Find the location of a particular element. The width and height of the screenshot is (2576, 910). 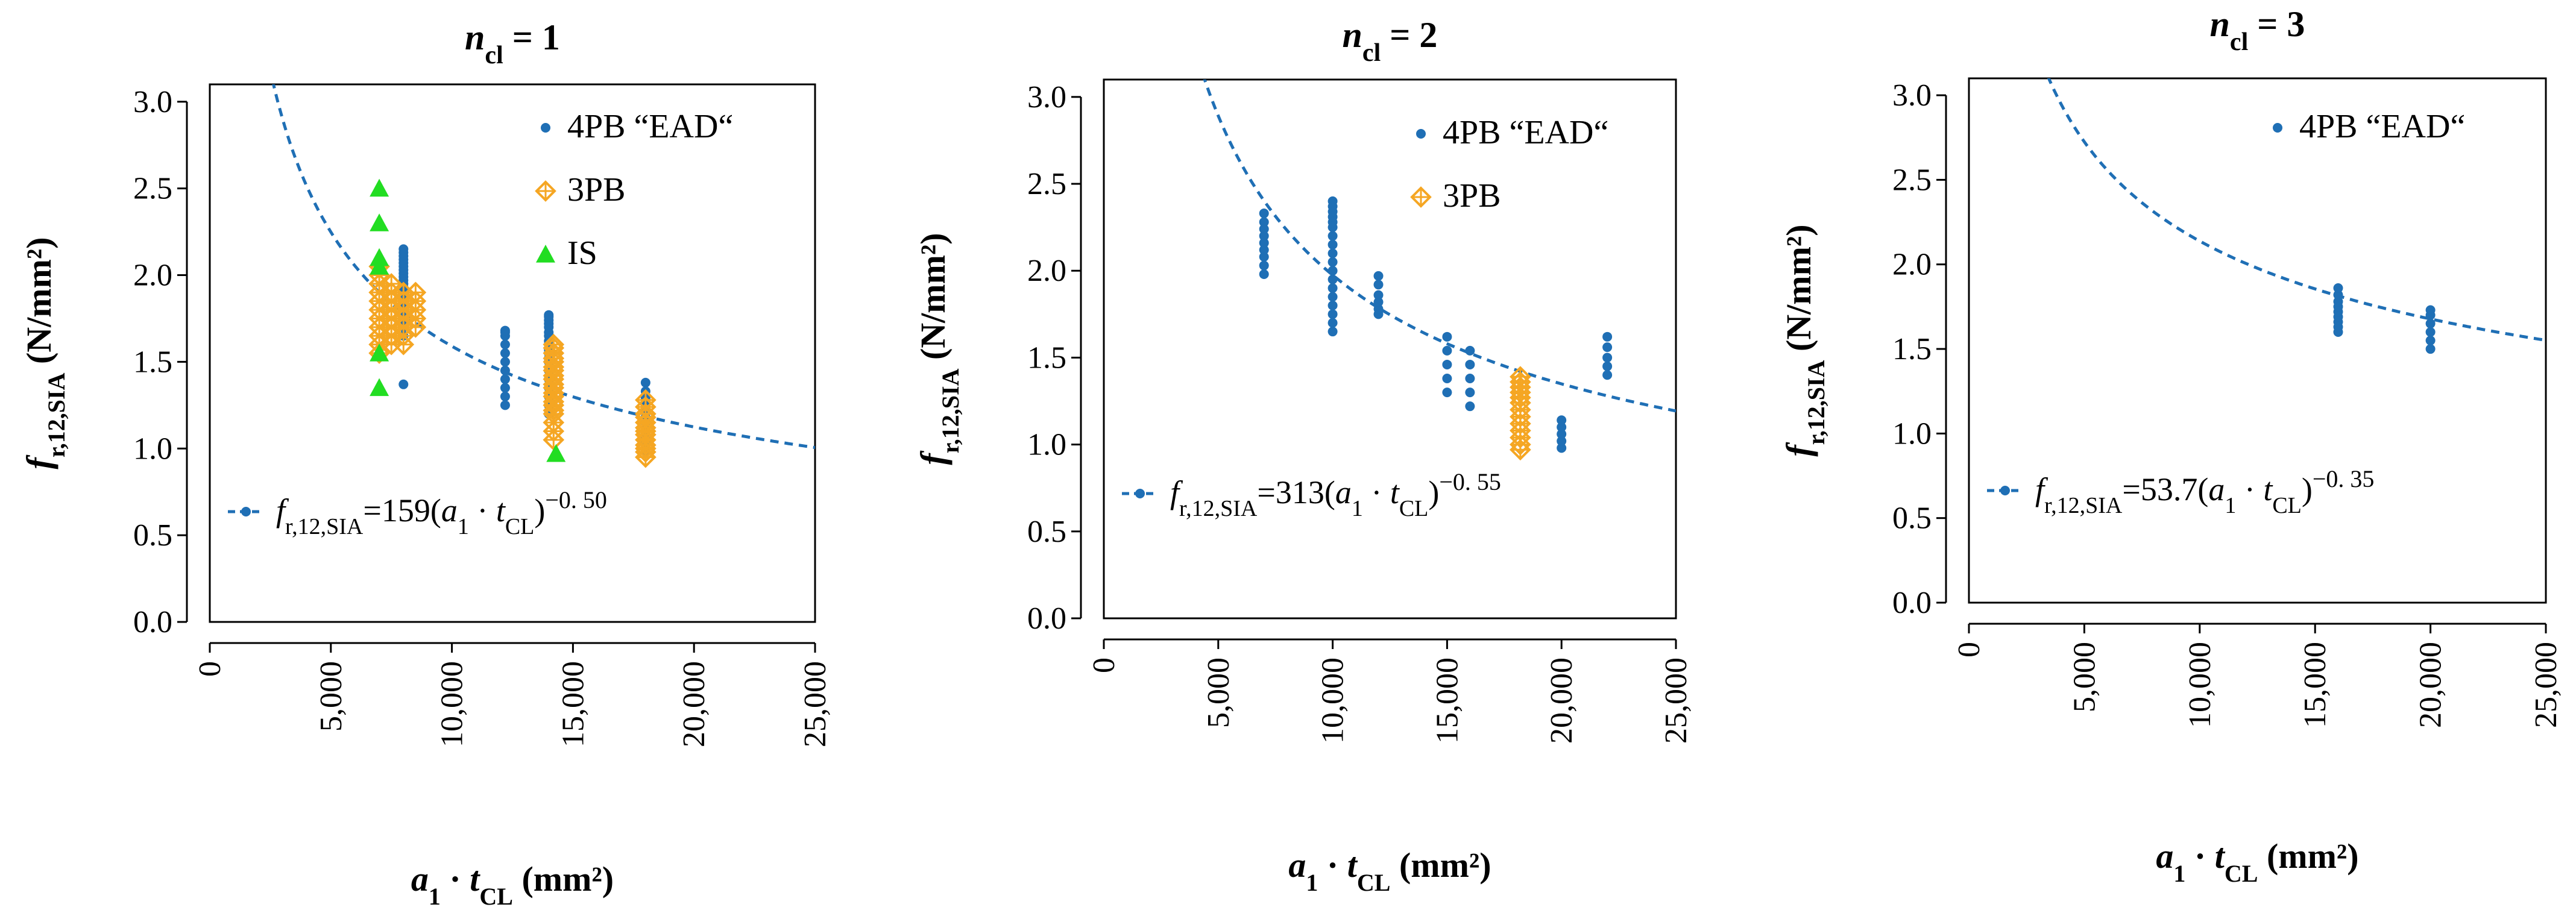

fit-equation: fr,12,SIA=313(a1 · tCL)−0. 55 is located at coordinates (1335, 495).